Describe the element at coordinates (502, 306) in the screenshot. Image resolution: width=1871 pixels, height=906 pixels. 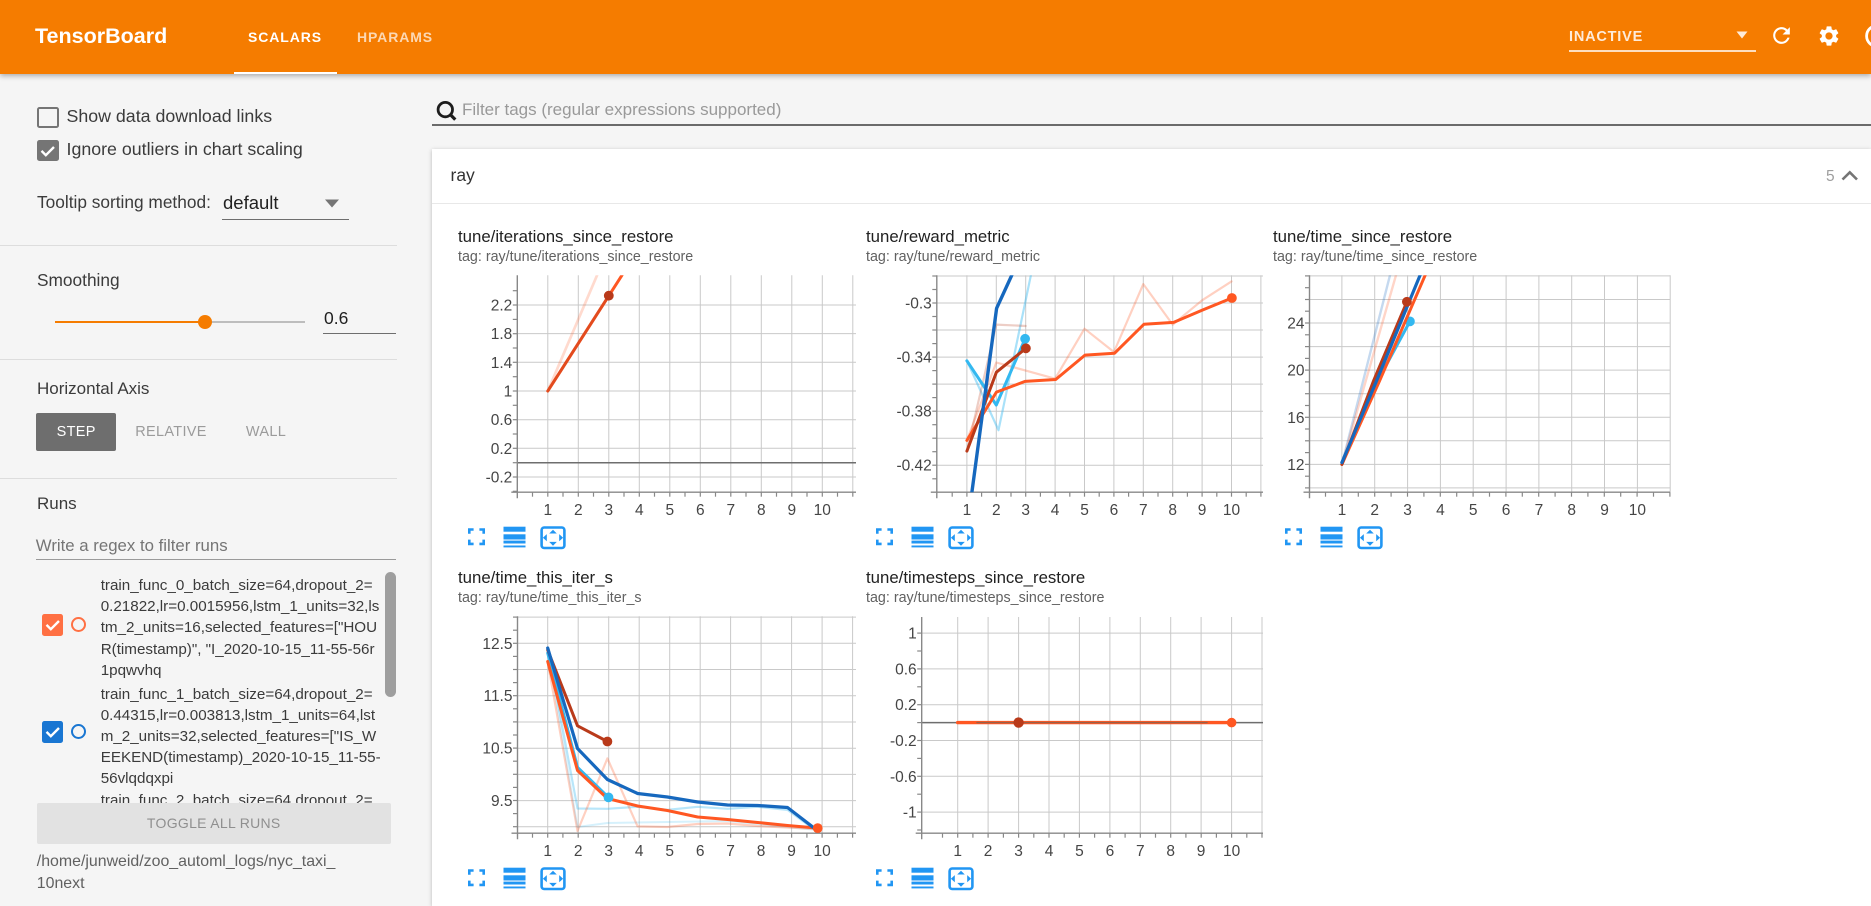
I see `svg-text: 2.2` at that location.